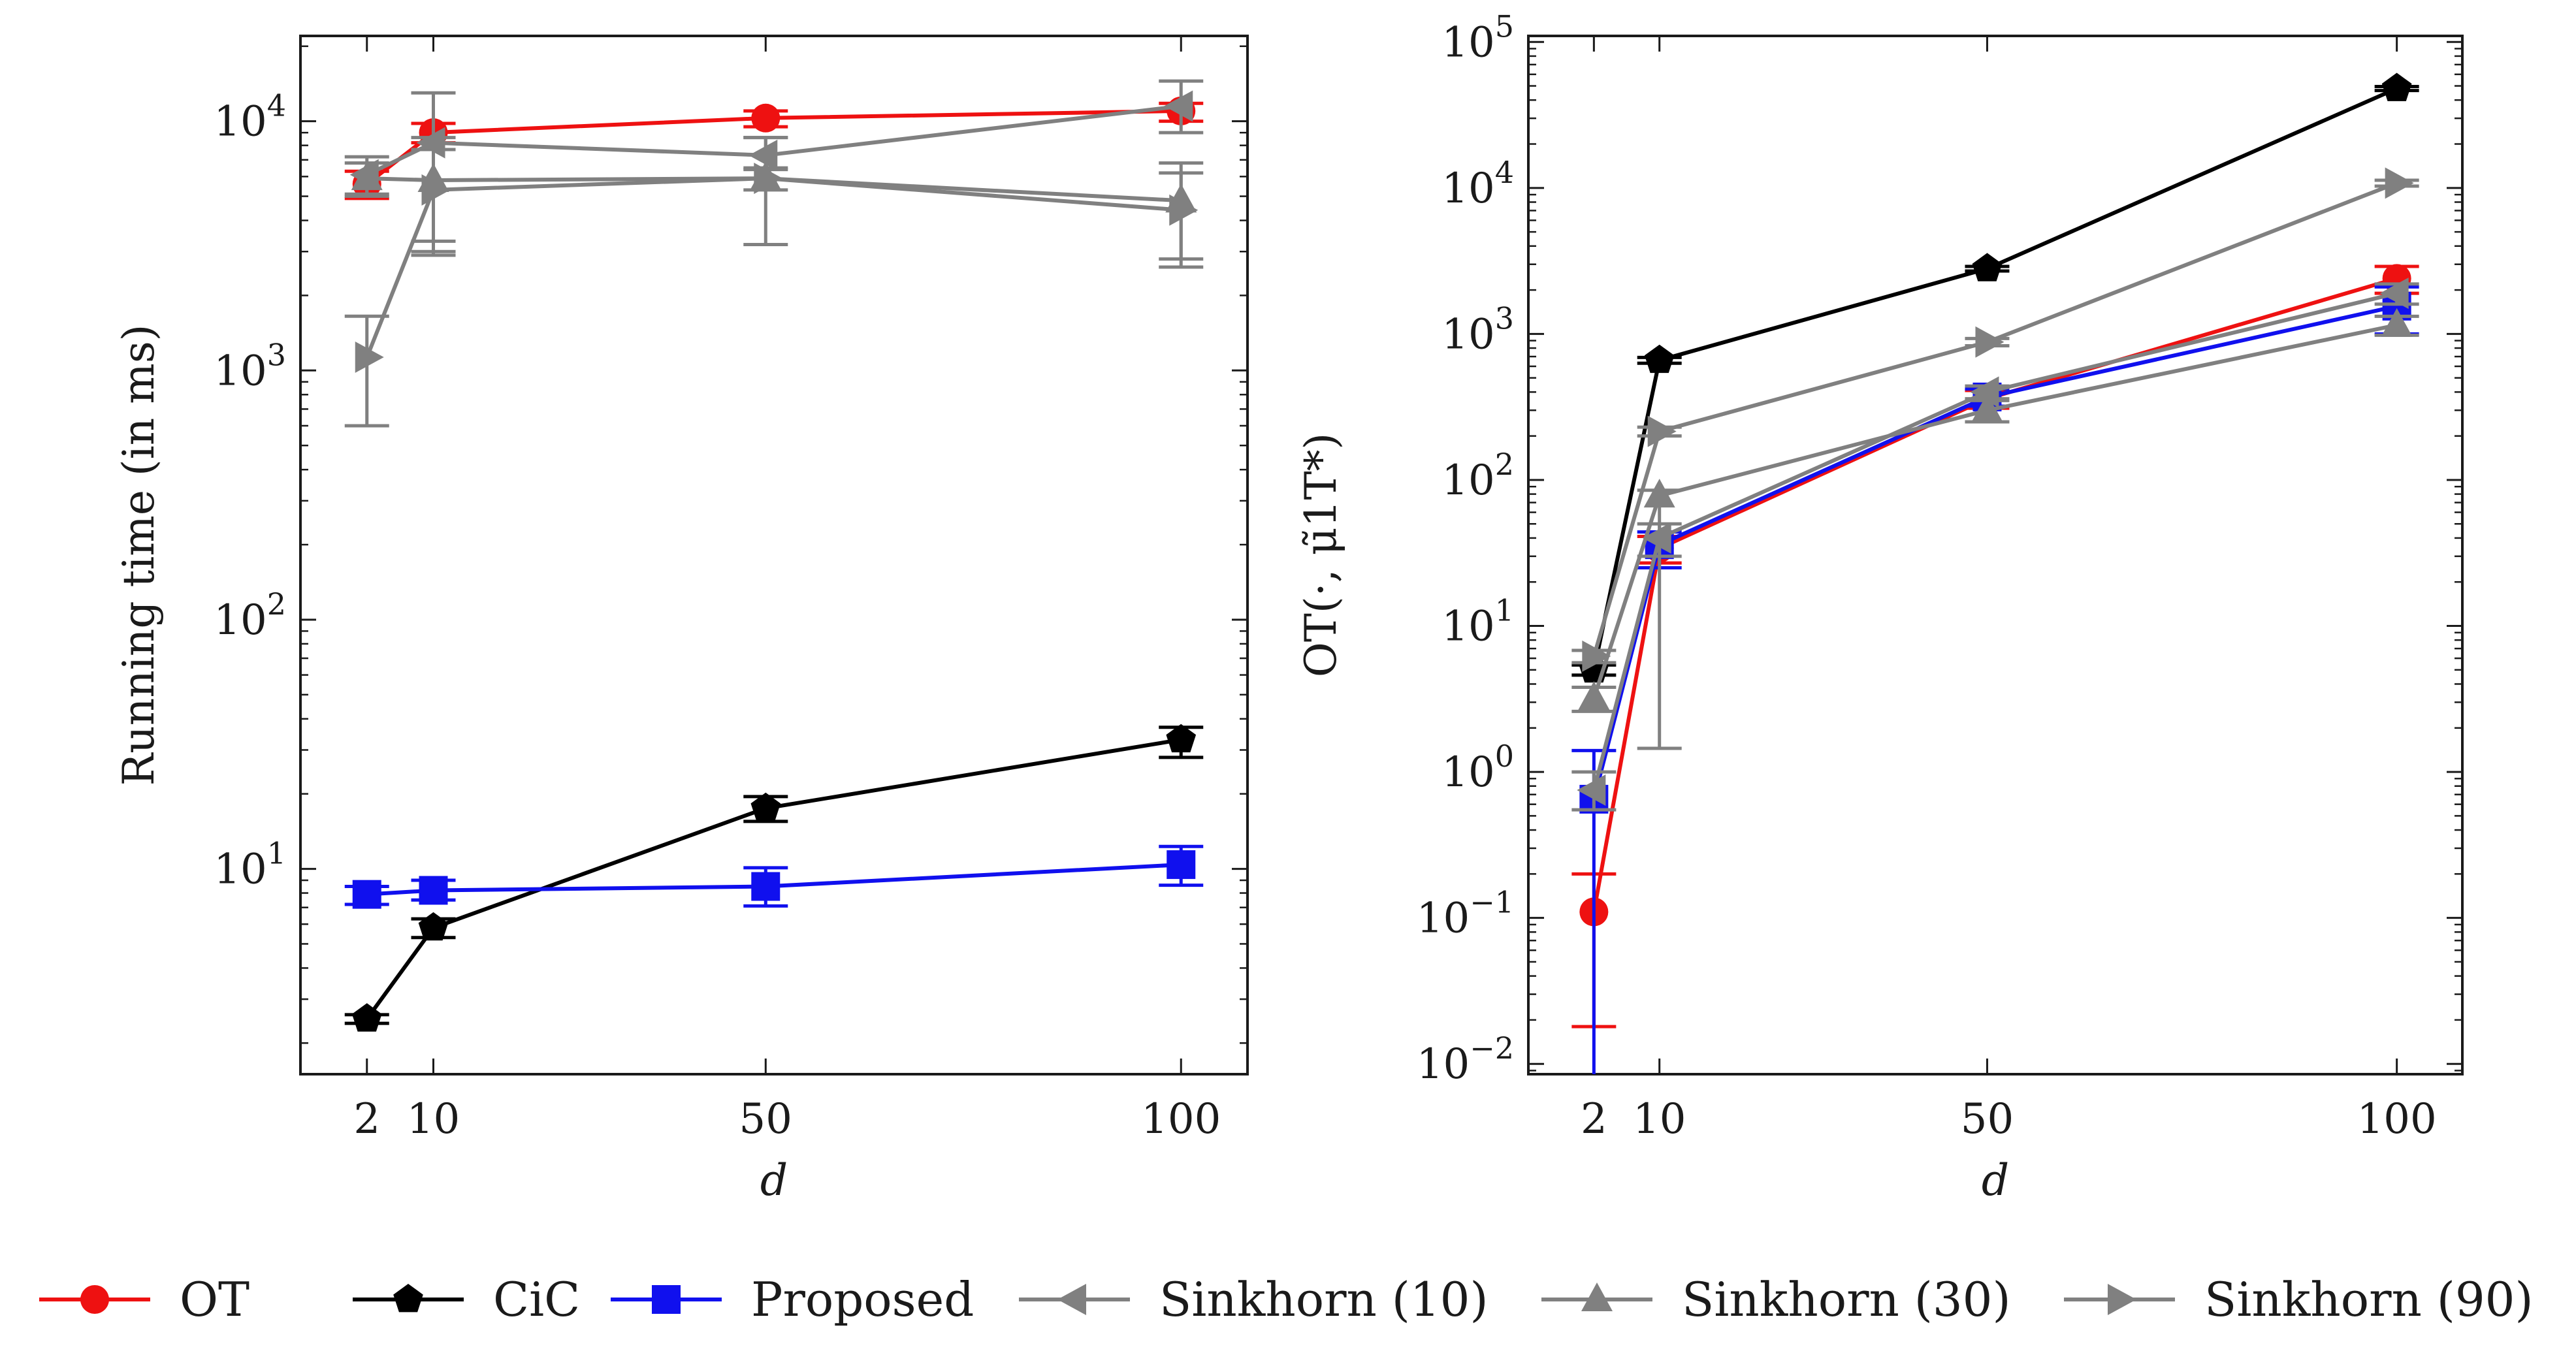 Image resolution: width=2576 pixels, height=1370 pixels. I want to click on legend-marker-cic, so click(408, 1298).